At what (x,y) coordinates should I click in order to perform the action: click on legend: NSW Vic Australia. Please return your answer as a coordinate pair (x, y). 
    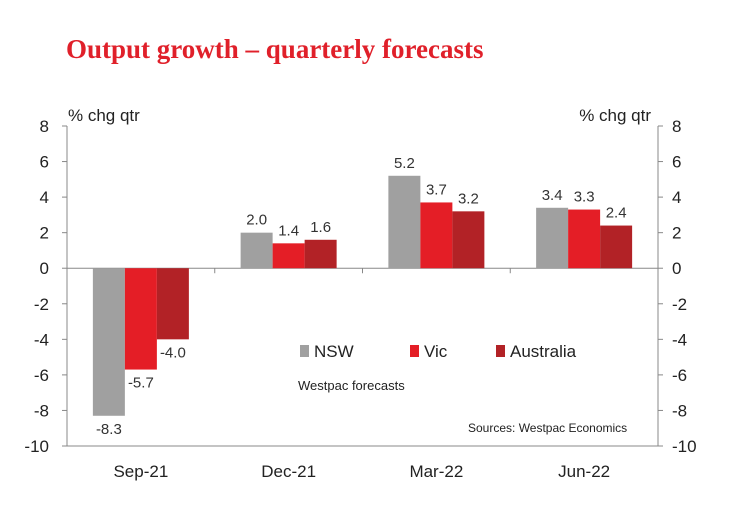
    Looking at the image, I should click on (438, 351).